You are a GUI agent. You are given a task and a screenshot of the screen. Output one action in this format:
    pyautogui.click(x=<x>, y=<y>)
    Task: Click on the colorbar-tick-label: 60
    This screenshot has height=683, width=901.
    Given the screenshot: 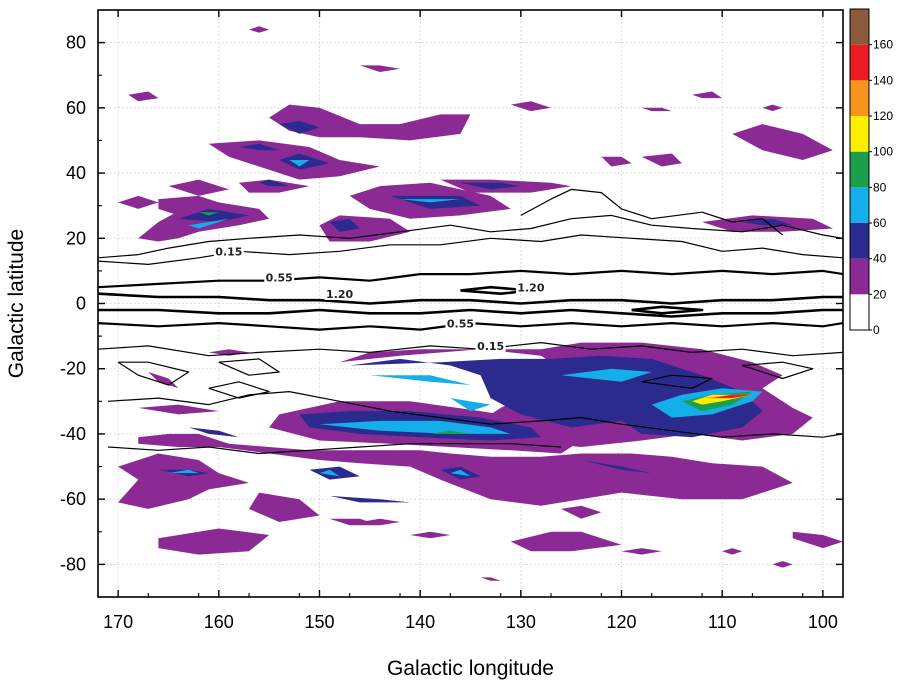 What is the action you would take?
    pyautogui.click(x=880, y=223)
    